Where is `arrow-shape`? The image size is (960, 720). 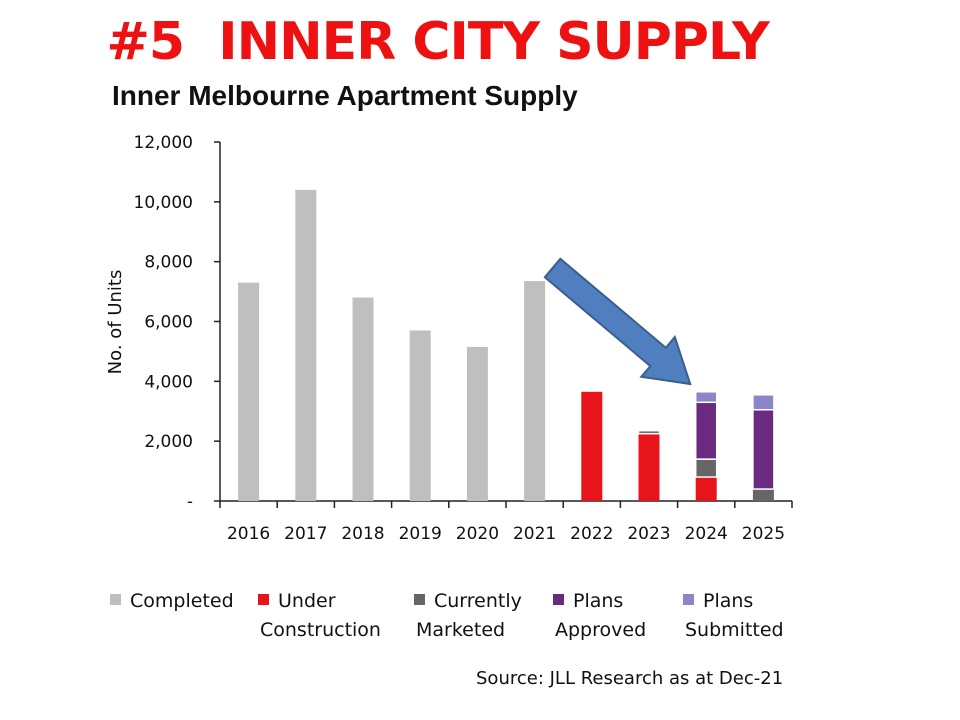
arrow-shape is located at coordinates (617, 321).